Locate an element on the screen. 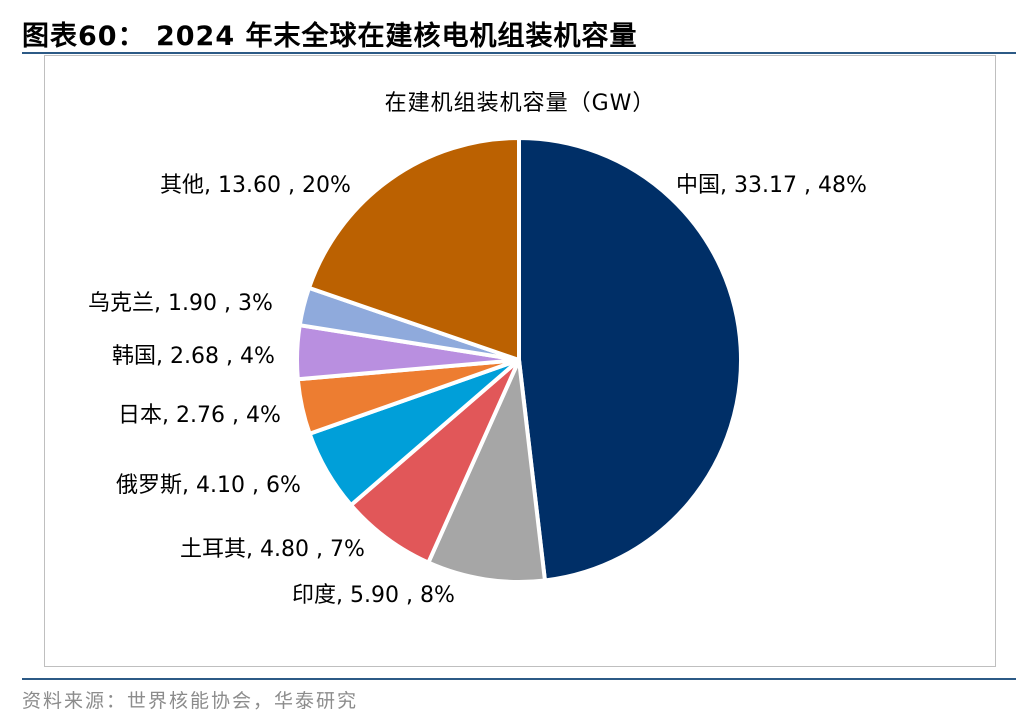  top-rule is located at coordinates (519, 53).